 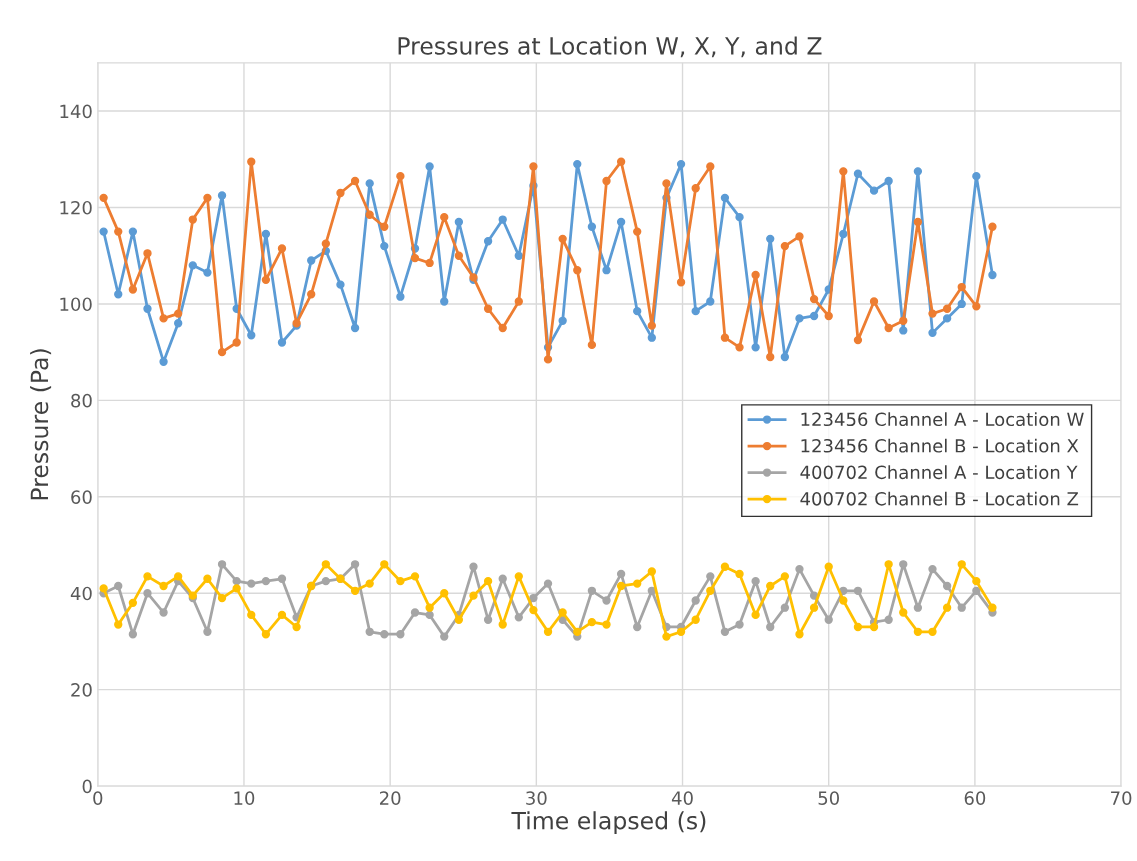 I want to click on y-tick-label: 40, so click(x=81, y=593).